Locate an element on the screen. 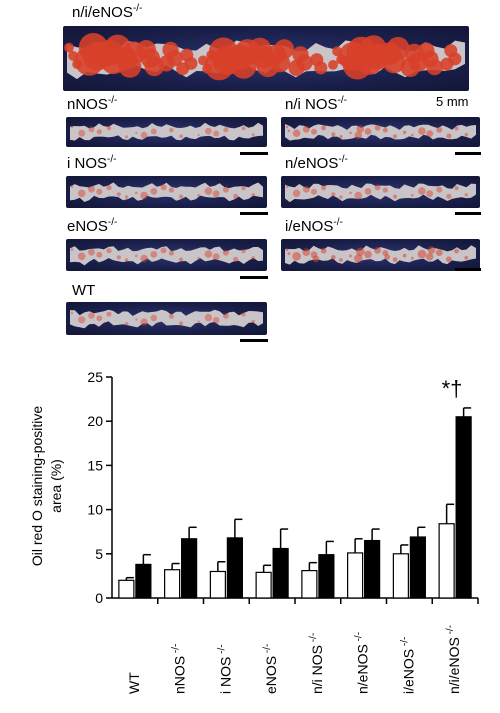  panel-label-n: nNOS-/- is located at coordinates (92, 104).